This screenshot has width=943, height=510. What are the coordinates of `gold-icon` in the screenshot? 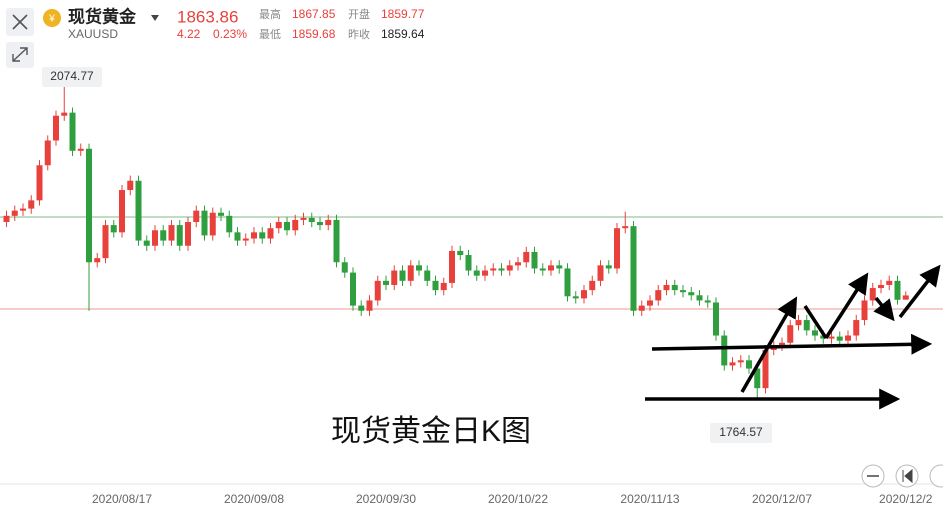 It's located at (52, 18).